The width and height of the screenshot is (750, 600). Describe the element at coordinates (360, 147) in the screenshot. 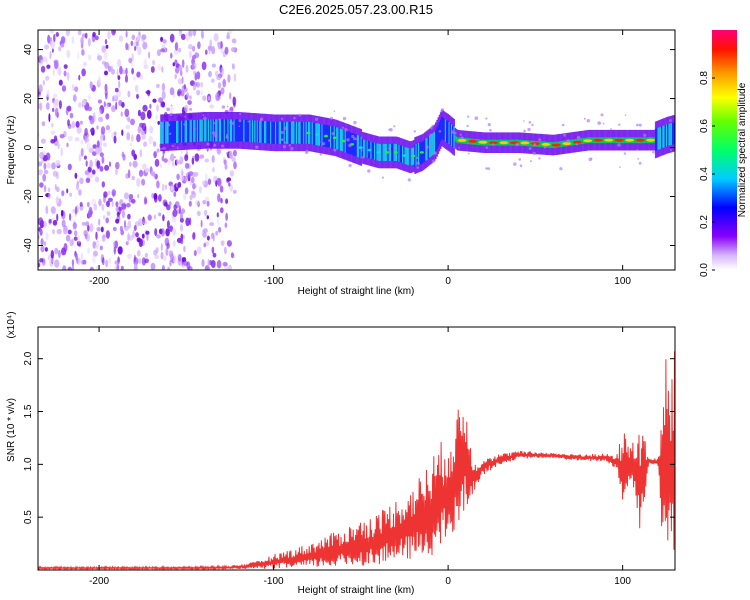

I see `ridge-blob` at that location.